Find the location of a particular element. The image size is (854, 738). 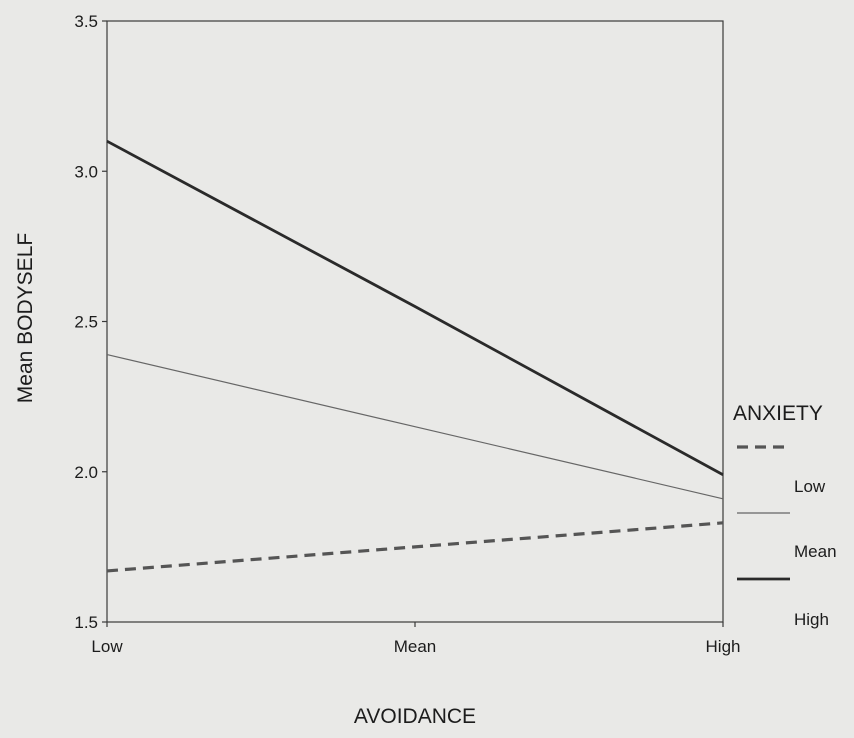

legend: ANXIETY Low Mean High is located at coordinates (785, 515).